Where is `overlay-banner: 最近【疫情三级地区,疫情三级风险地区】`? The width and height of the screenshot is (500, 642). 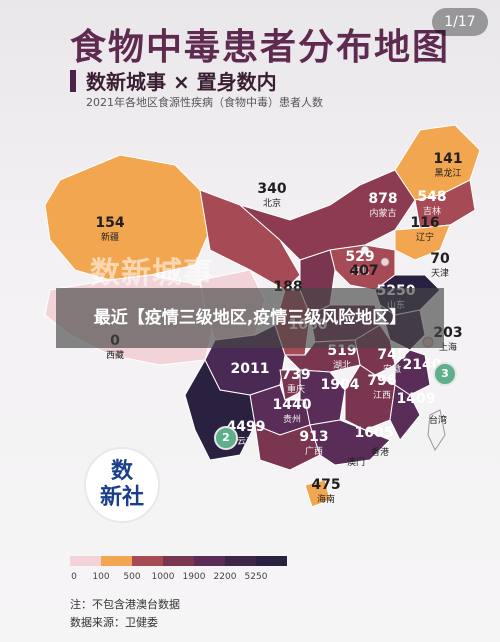
overlay-banner: 最近【疫情三级地区,疫情三级风险地区】 is located at coordinates (250, 318).